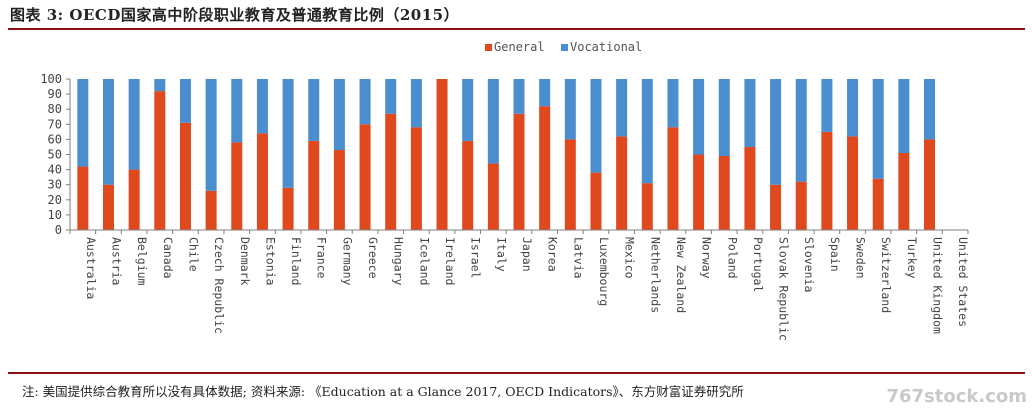 The image size is (1033, 415). Describe the element at coordinates (55, 215) in the screenshot. I see `y-tick-label: 10` at that location.